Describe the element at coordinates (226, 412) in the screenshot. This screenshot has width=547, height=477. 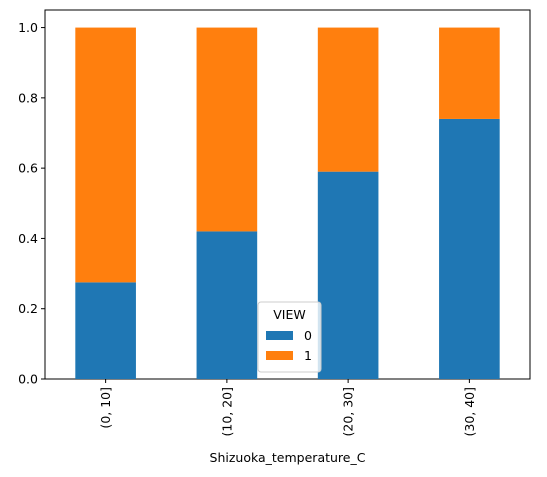
I see `x-tick-label: (10, 20]` at that location.